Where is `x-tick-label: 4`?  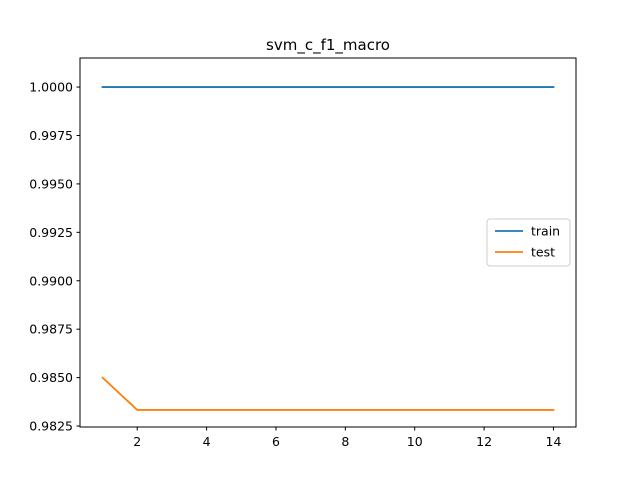 x-tick-label: 4 is located at coordinates (207, 441).